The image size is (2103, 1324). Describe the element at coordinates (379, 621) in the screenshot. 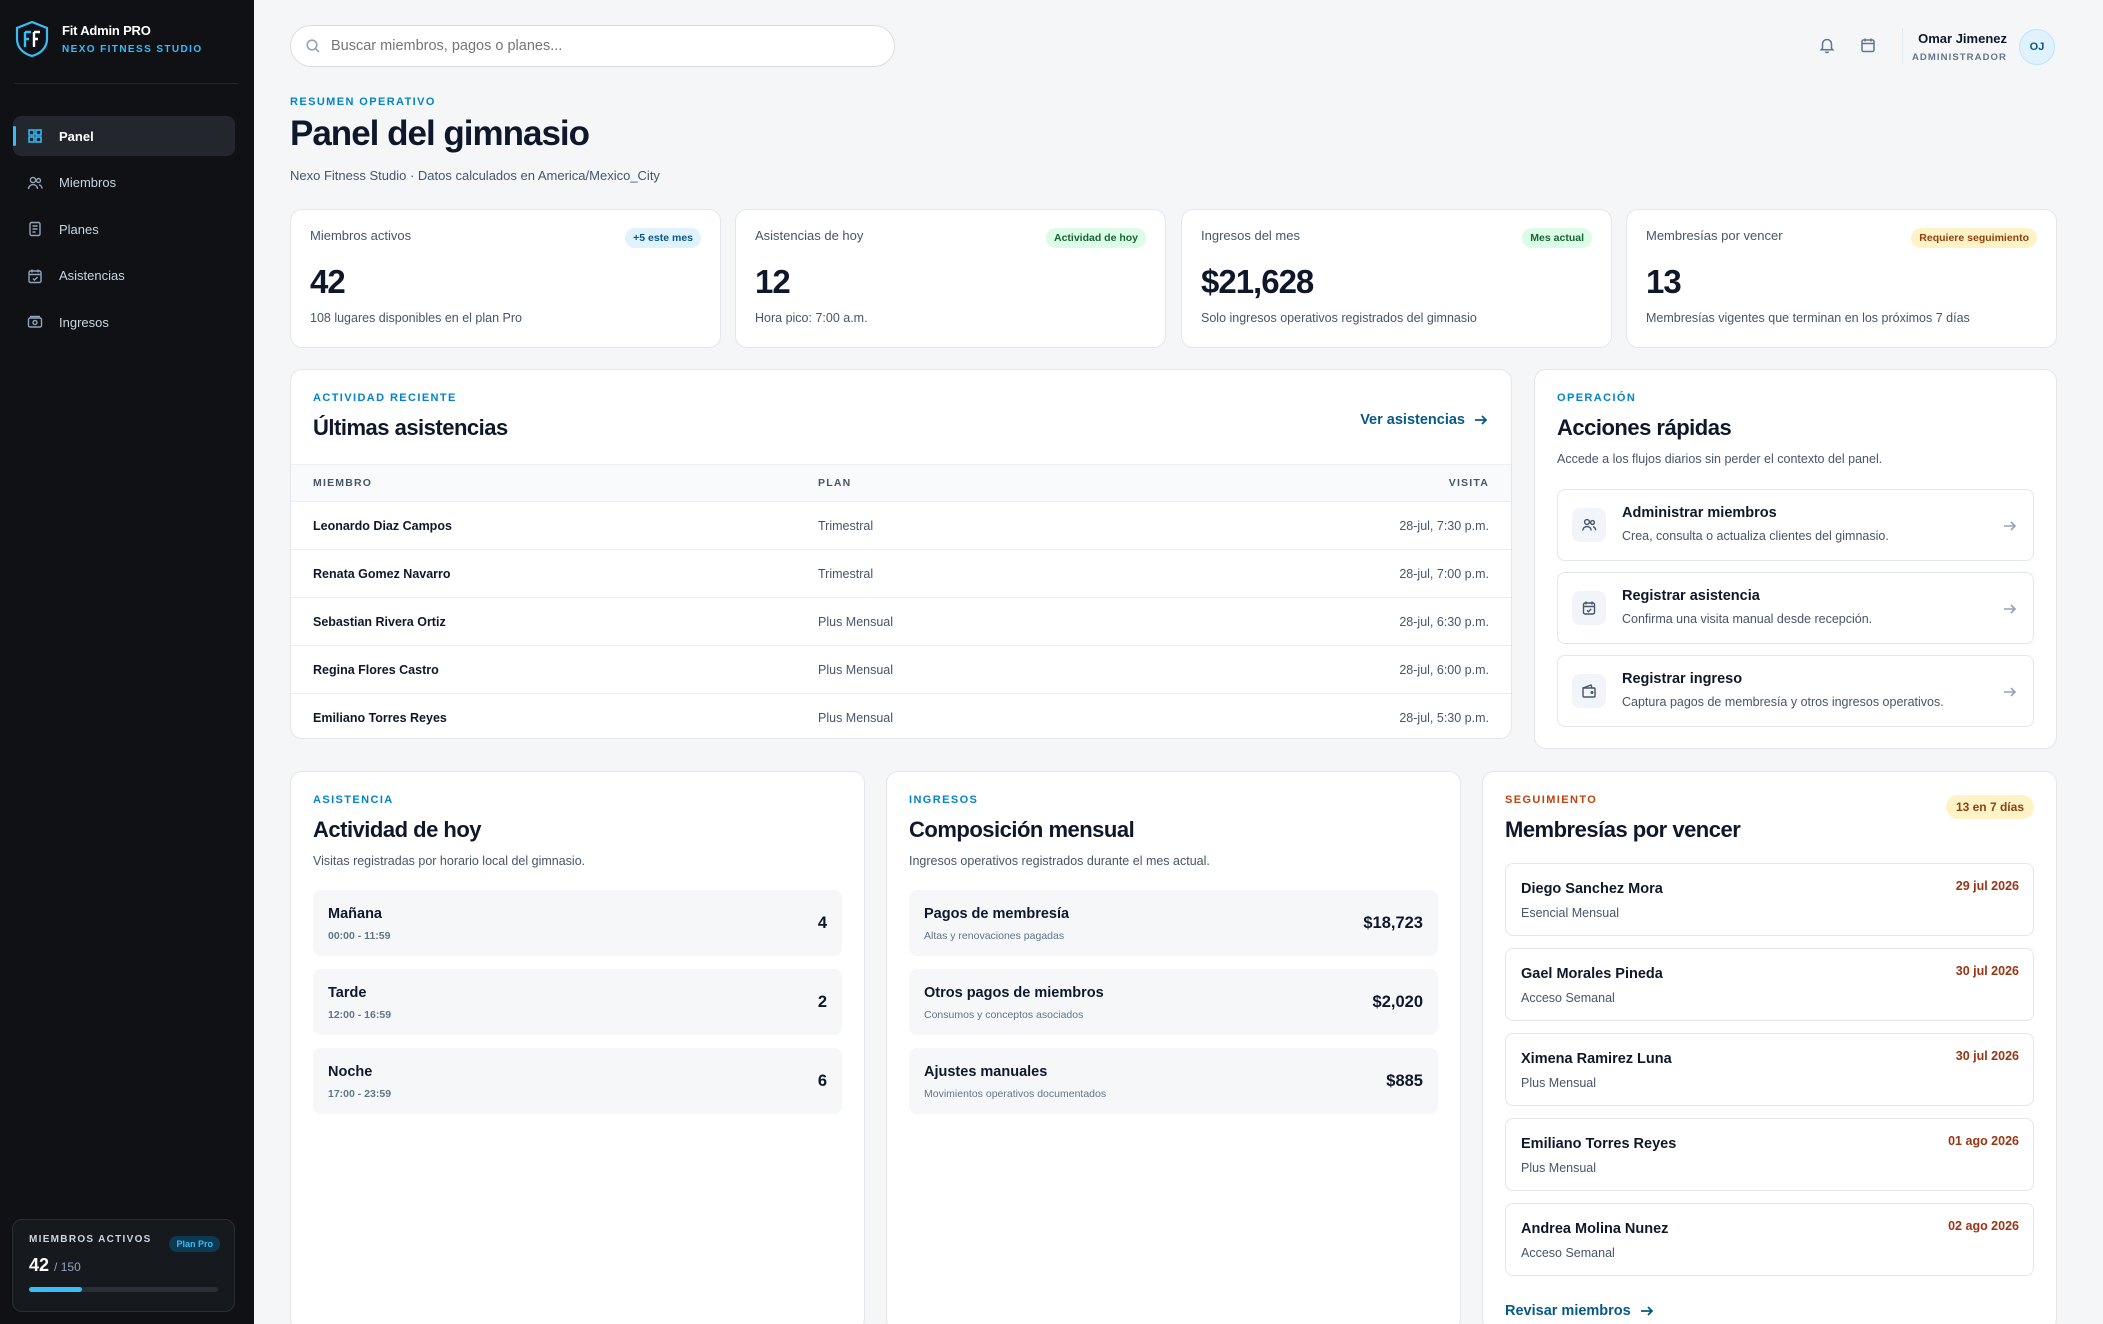

I see `member-name: Sebastian Rivera Ortiz` at that location.